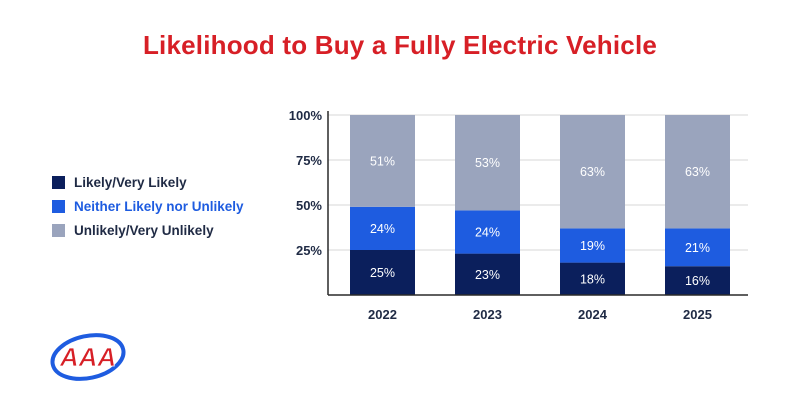  Describe the element at coordinates (309, 160) in the screenshot. I see `y-tick-label: 75%` at that location.